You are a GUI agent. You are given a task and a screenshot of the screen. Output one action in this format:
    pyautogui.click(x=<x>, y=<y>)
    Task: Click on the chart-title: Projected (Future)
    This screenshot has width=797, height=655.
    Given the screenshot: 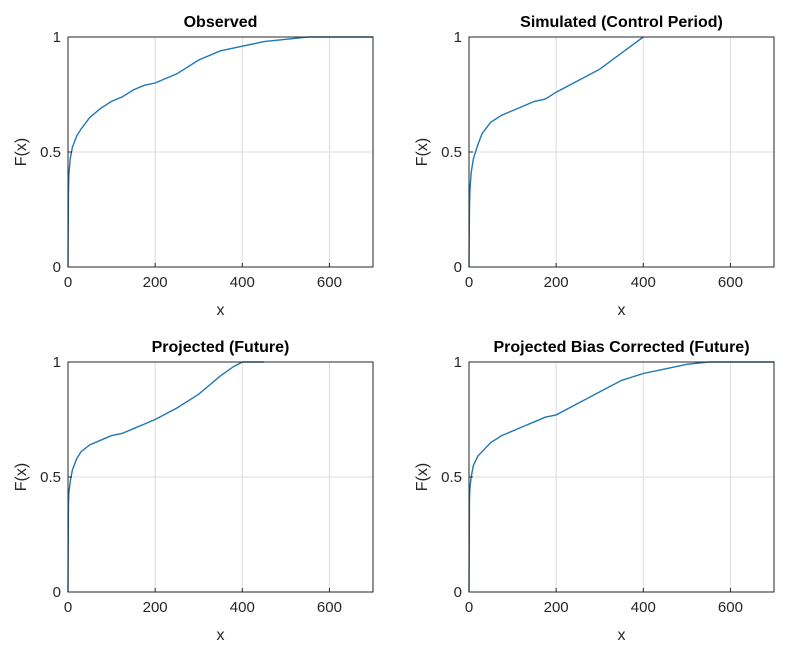 What is the action you would take?
    pyautogui.click(x=221, y=347)
    